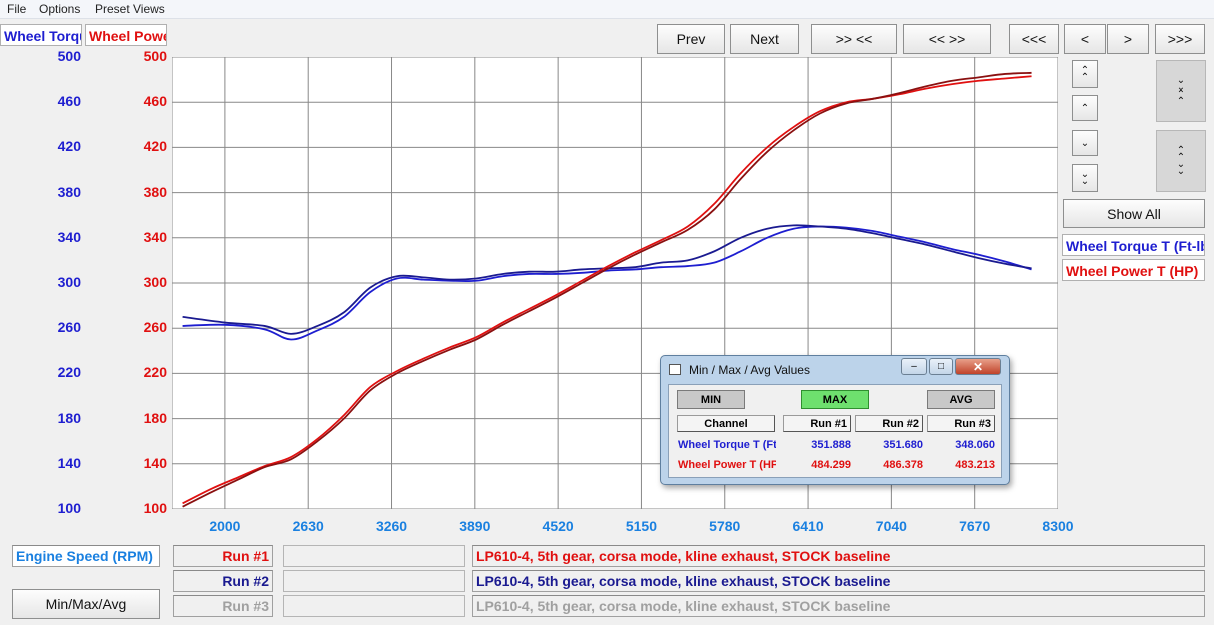 The height and width of the screenshot is (625, 1214). What do you see at coordinates (975, 445) in the screenshot?
I see `row-torque-run-3: 348.060` at bounding box center [975, 445].